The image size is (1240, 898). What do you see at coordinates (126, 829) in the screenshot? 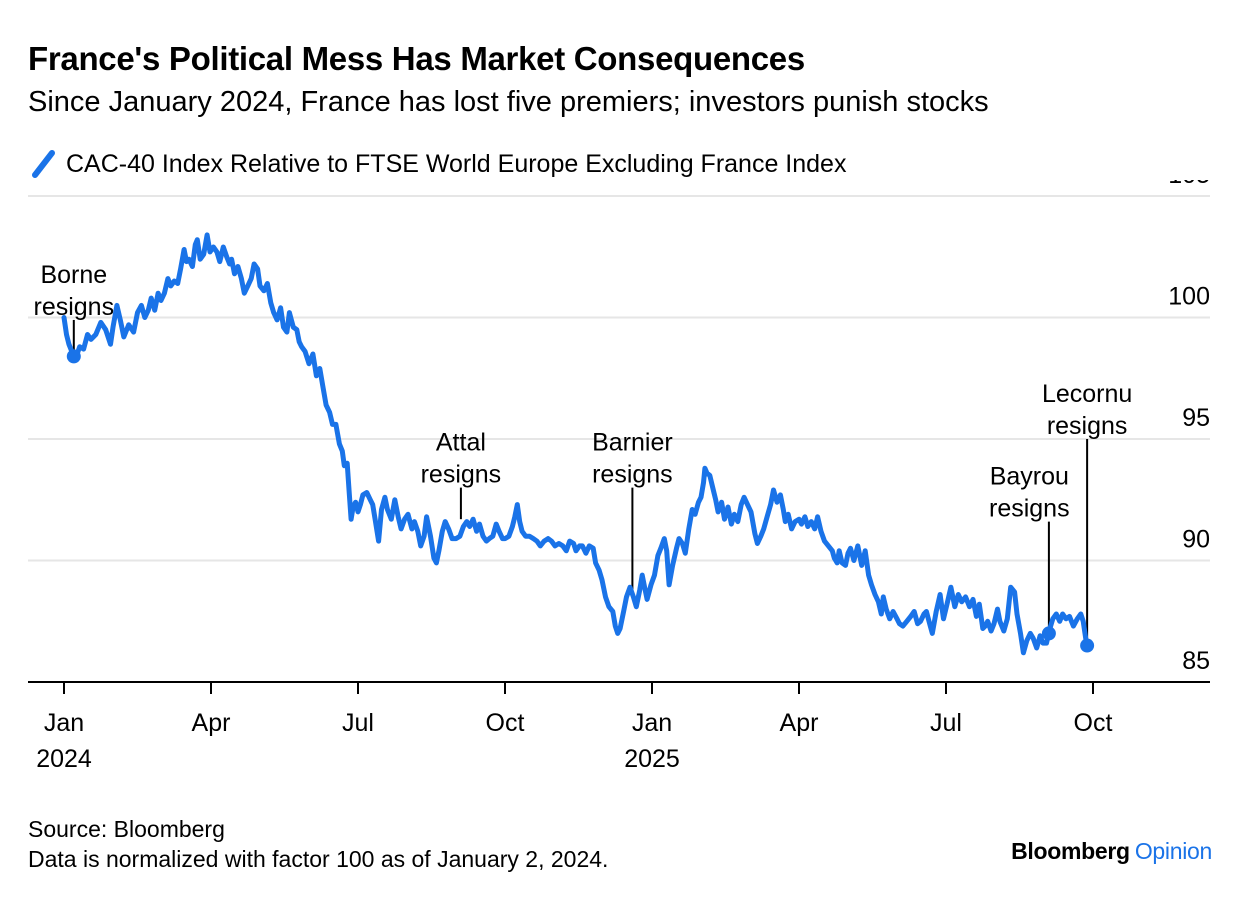
I see `source-note: Source: Bloomberg` at bounding box center [126, 829].